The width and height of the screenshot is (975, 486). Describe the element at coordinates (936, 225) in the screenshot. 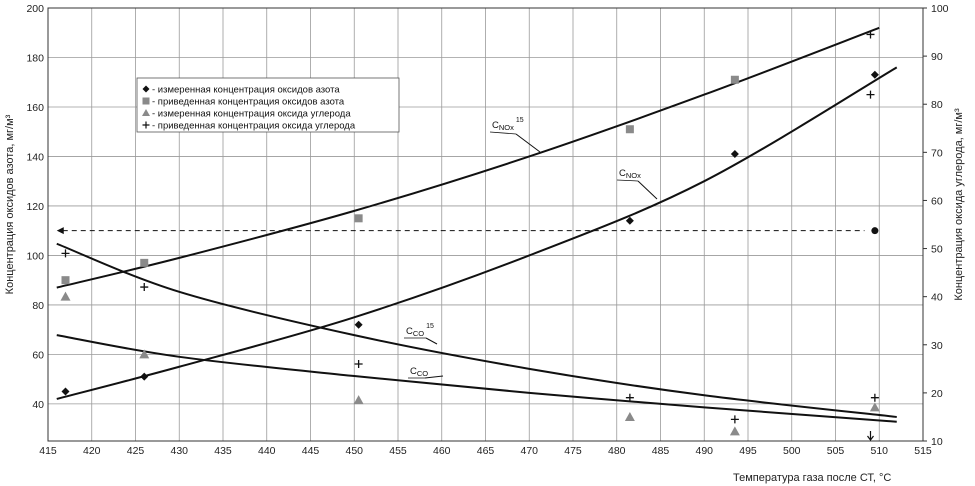

I see `y-right-axis-ticks: 10 20 30 40 50 60 70 80 90 100` at that location.